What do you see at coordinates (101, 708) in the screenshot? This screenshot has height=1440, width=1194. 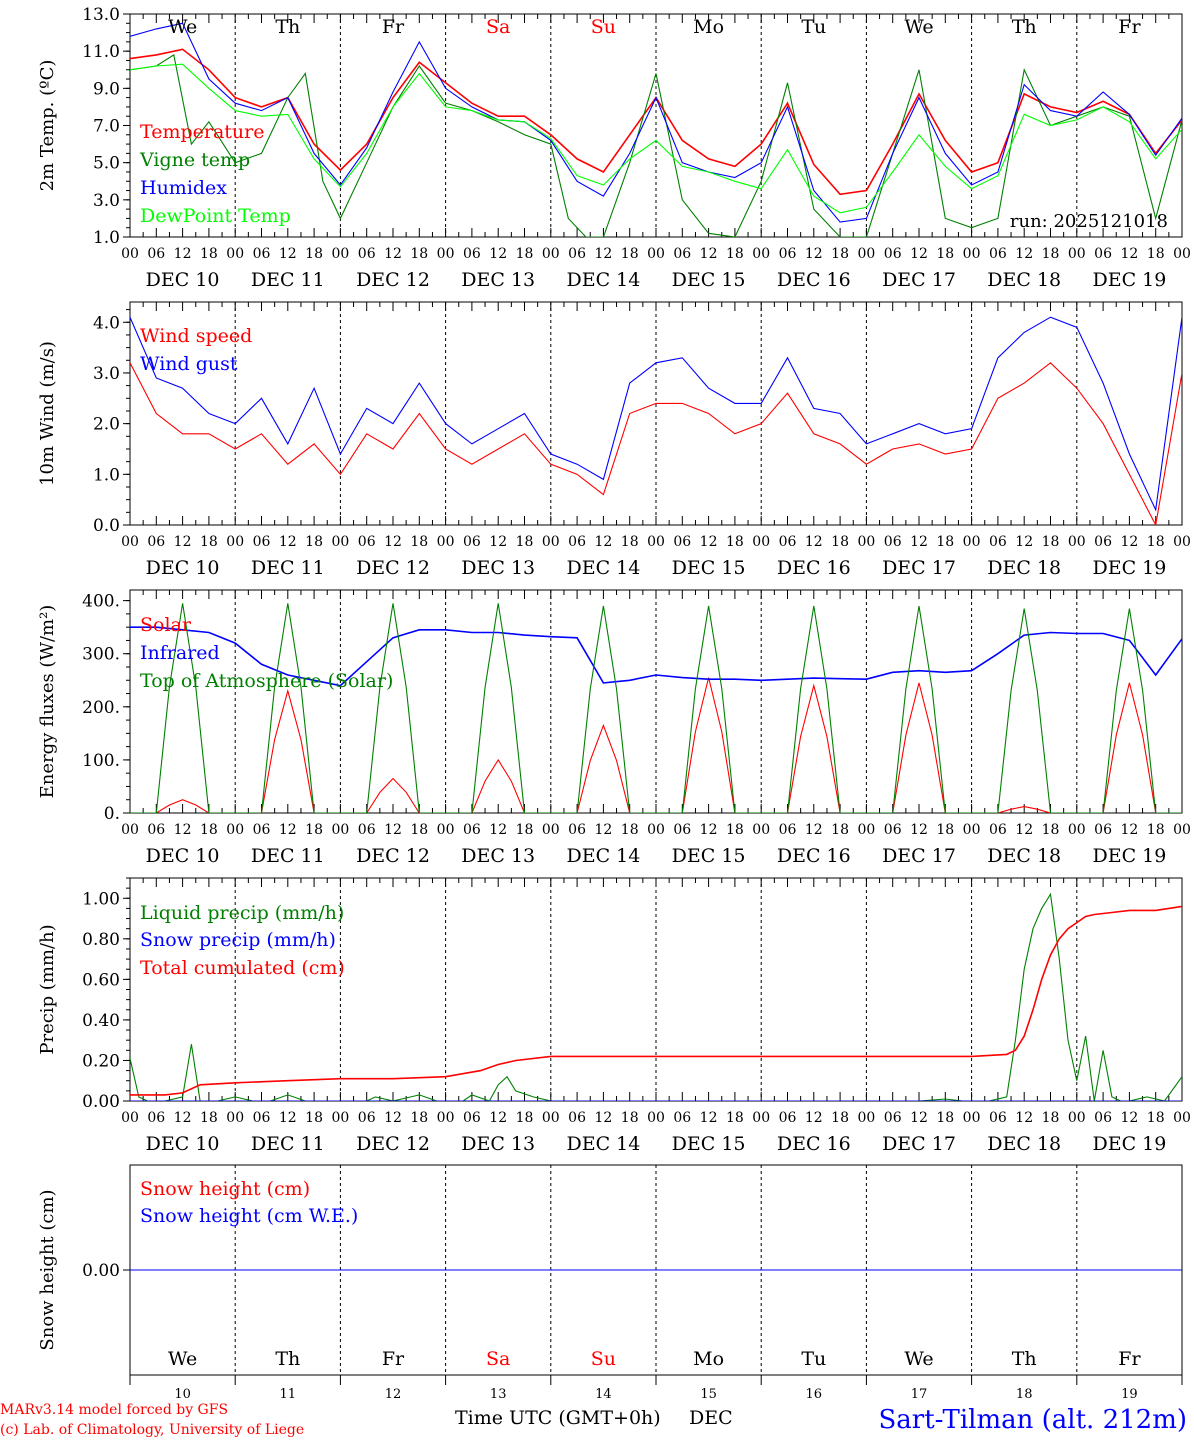 I see `y-tick-label: 200.` at bounding box center [101, 708].